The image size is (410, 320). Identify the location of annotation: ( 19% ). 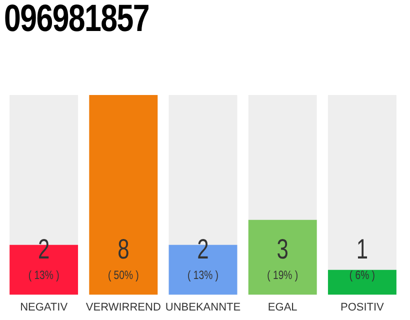
(282, 275).